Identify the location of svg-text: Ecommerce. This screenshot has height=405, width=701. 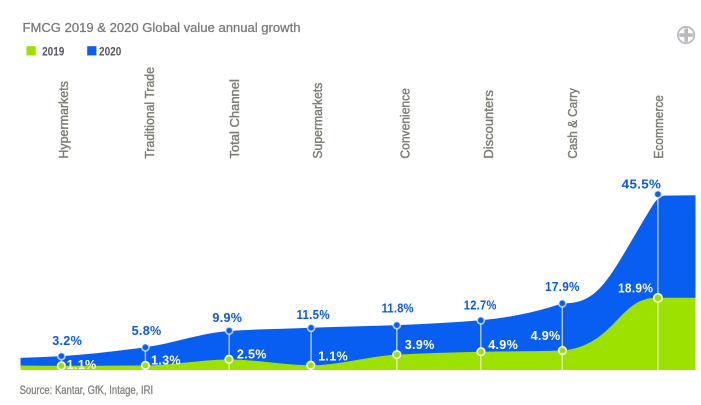
(659, 127).